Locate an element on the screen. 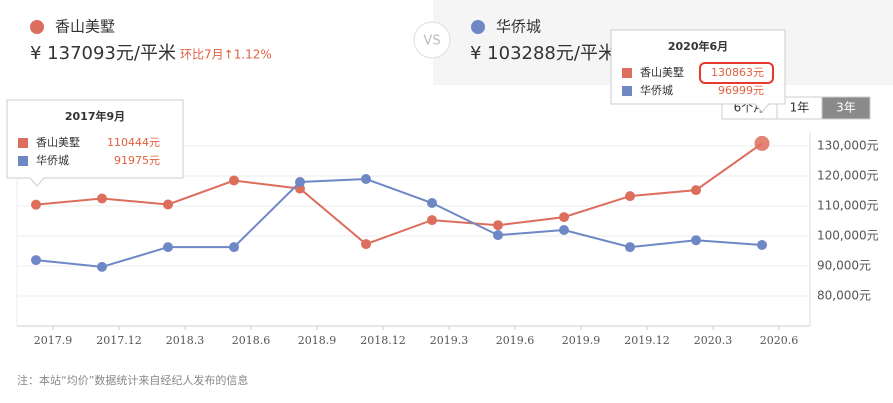  tooltip-value: 91975元 is located at coordinates (137, 160).